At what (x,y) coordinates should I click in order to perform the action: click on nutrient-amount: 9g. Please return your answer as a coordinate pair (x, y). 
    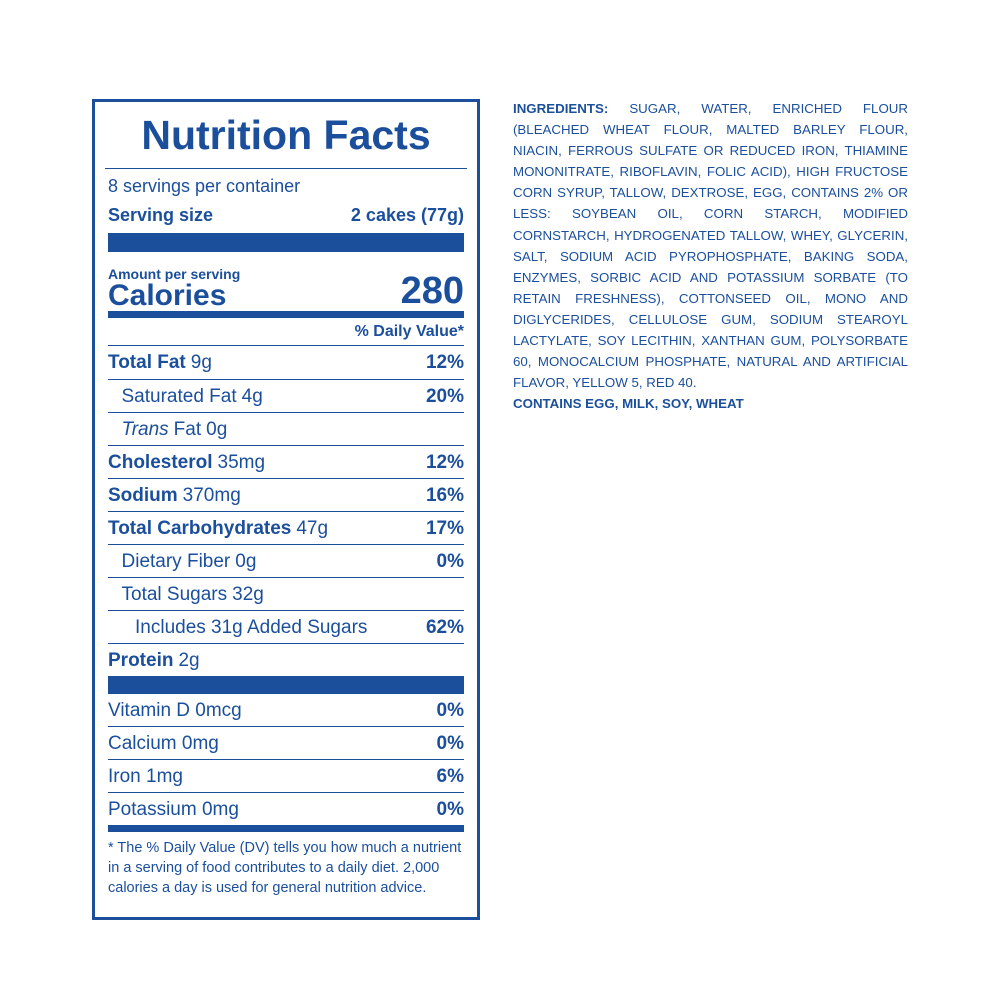
    Looking at the image, I should click on (201, 362).